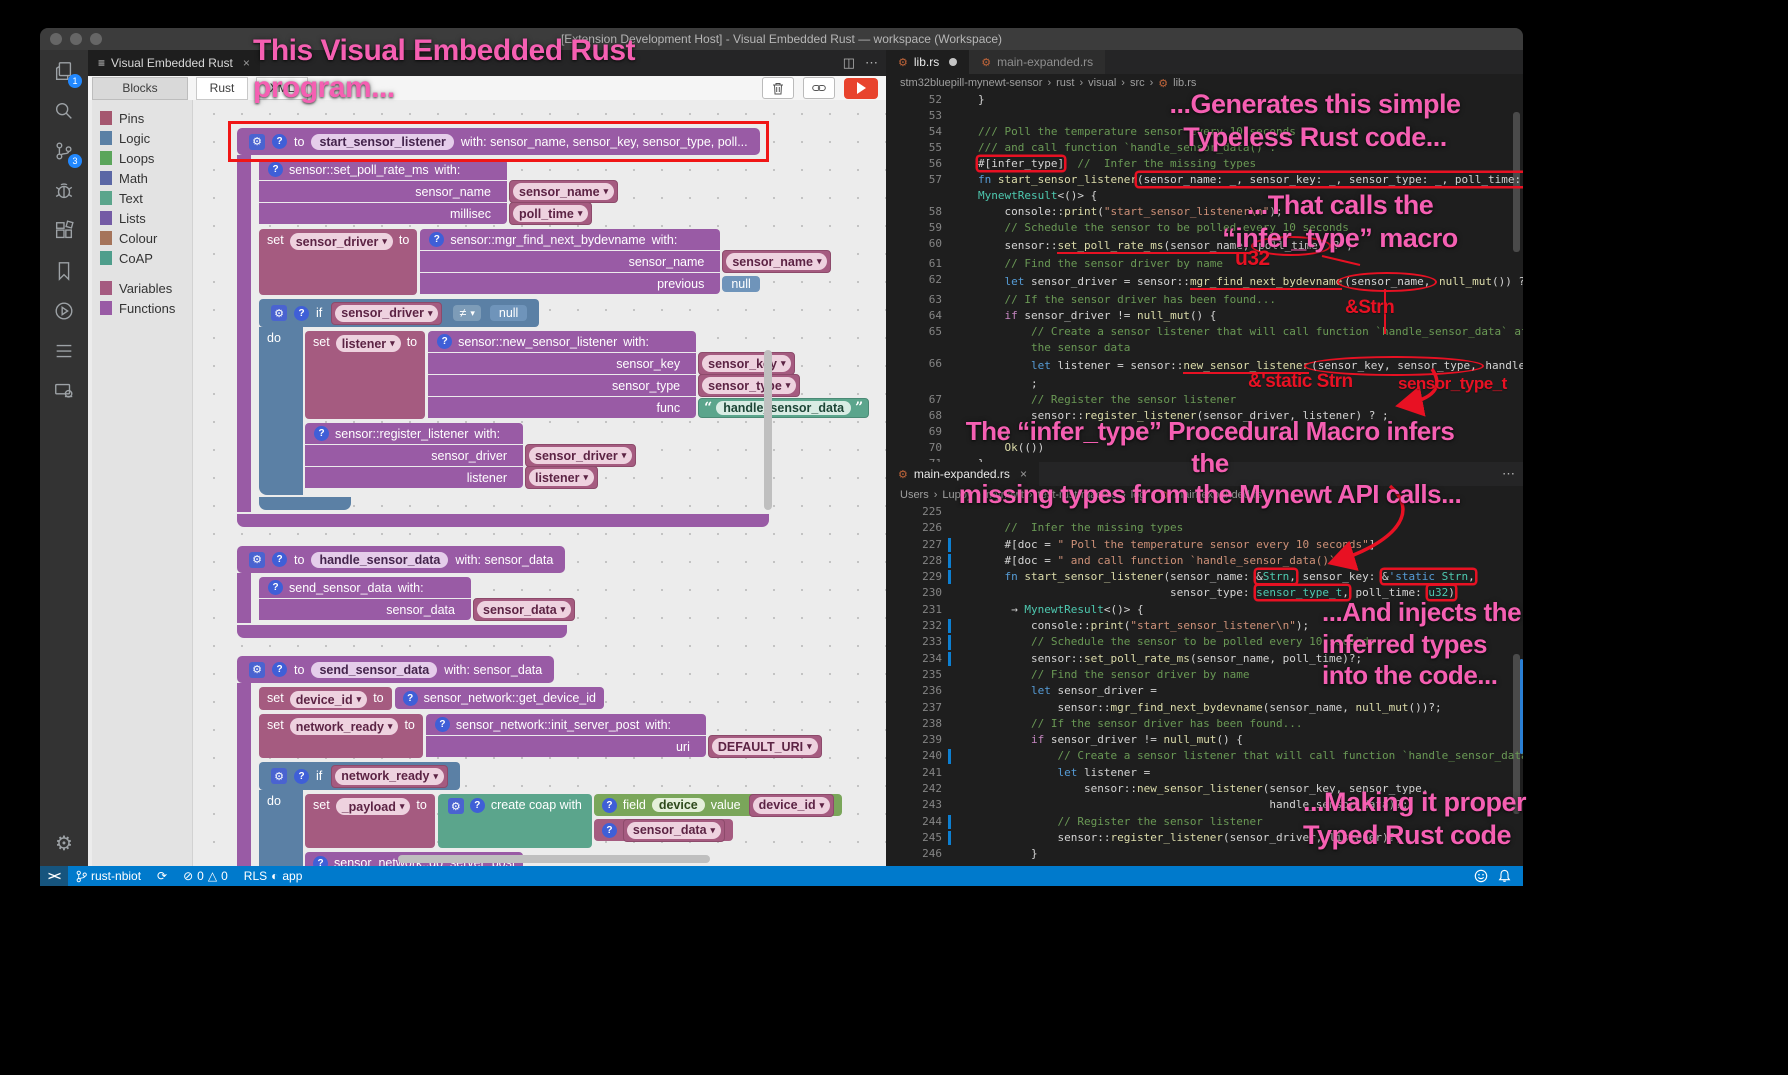 This screenshot has height=1075, width=1788. What do you see at coordinates (791, 805) in the screenshot?
I see `variable-pill-device-id: device_id ▾` at bounding box center [791, 805].